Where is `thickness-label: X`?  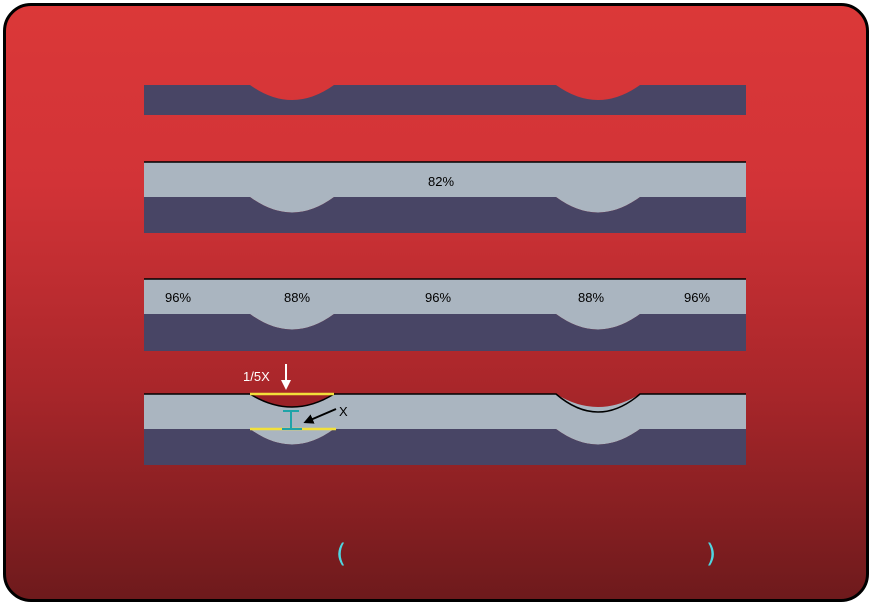 thickness-label: X is located at coordinates (343, 411).